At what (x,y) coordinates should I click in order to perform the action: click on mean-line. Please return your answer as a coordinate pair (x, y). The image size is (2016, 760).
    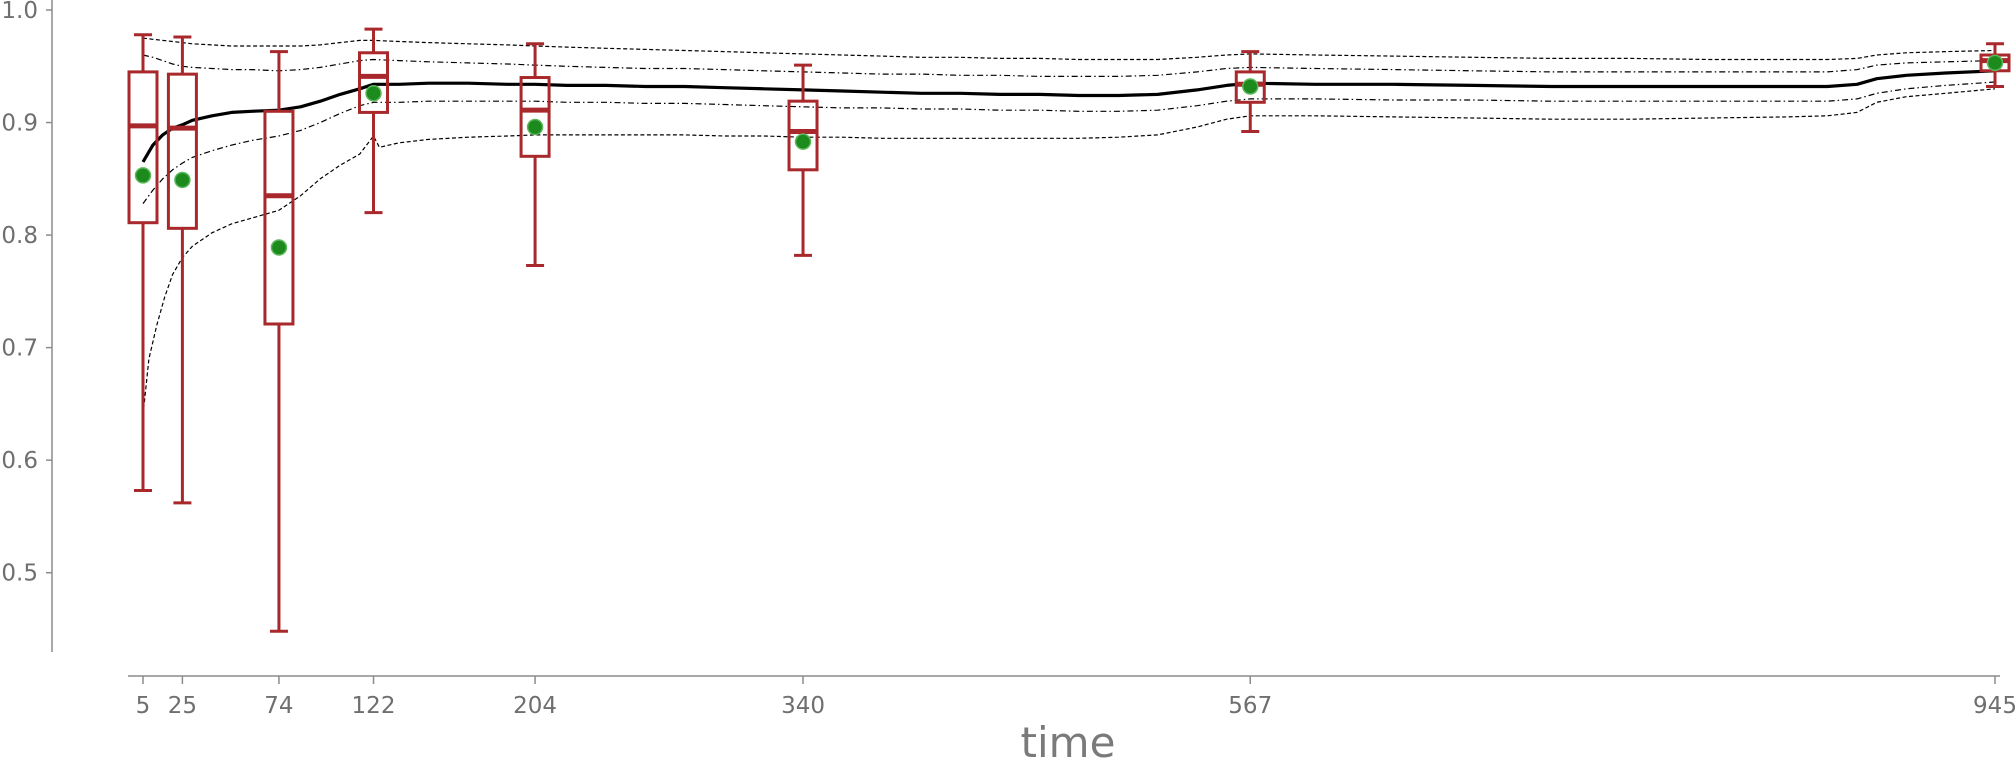
    Looking at the image, I should click on (1068, 116).